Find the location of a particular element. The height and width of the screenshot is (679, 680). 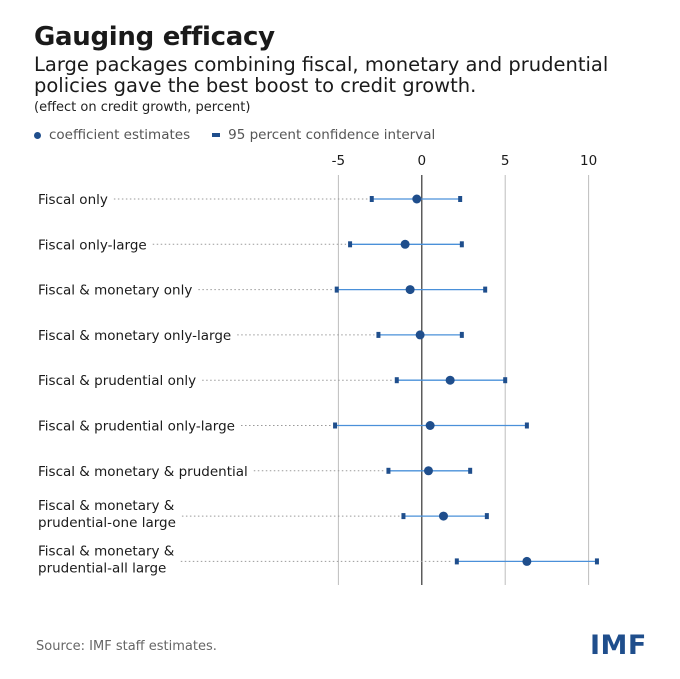

category-label: Fiscal only-large is located at coordinates (92, 245).